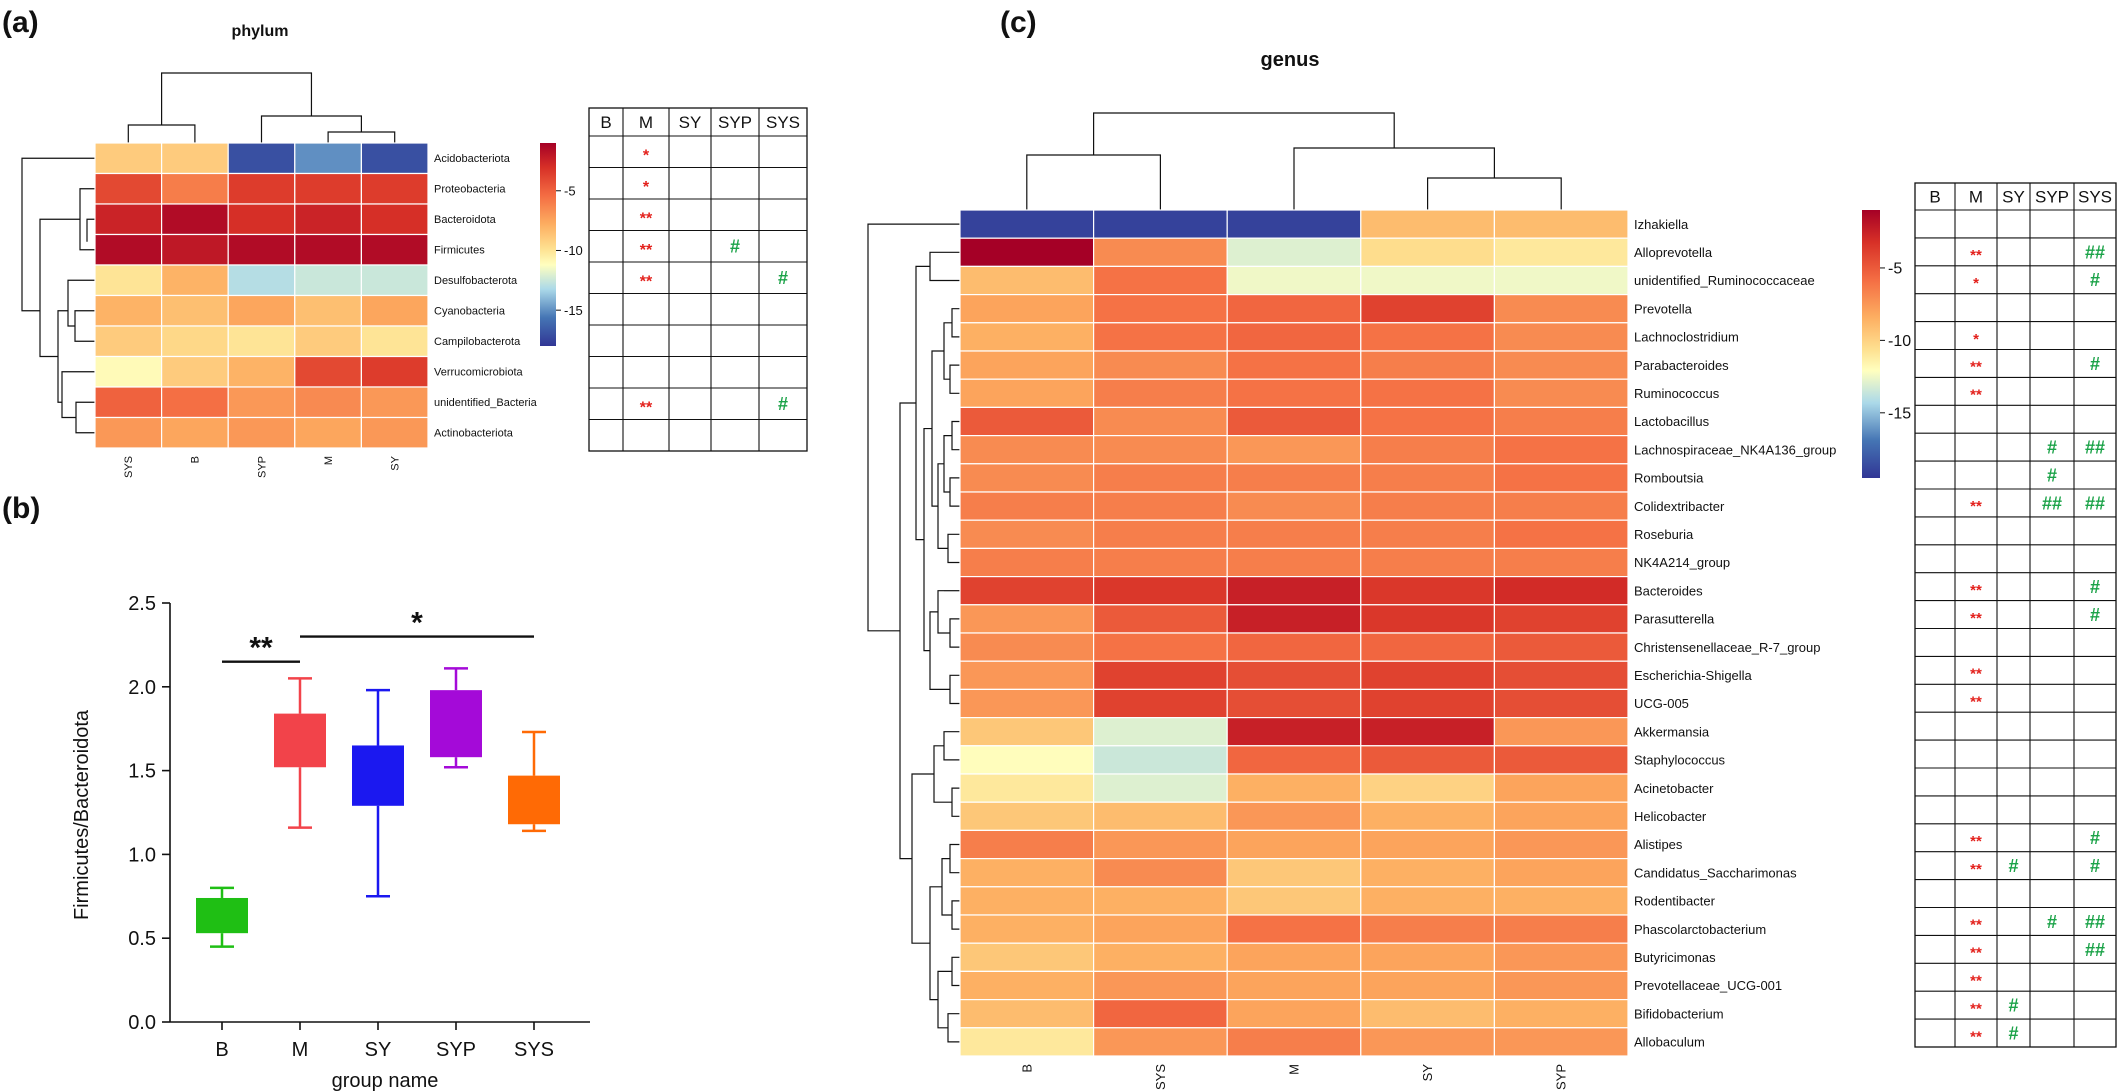 The width and height of the screenshot is (2128, 1092). Describe the element at coordinates (1294, 1069) in the screenshot. I see `column-label: M` at that location.